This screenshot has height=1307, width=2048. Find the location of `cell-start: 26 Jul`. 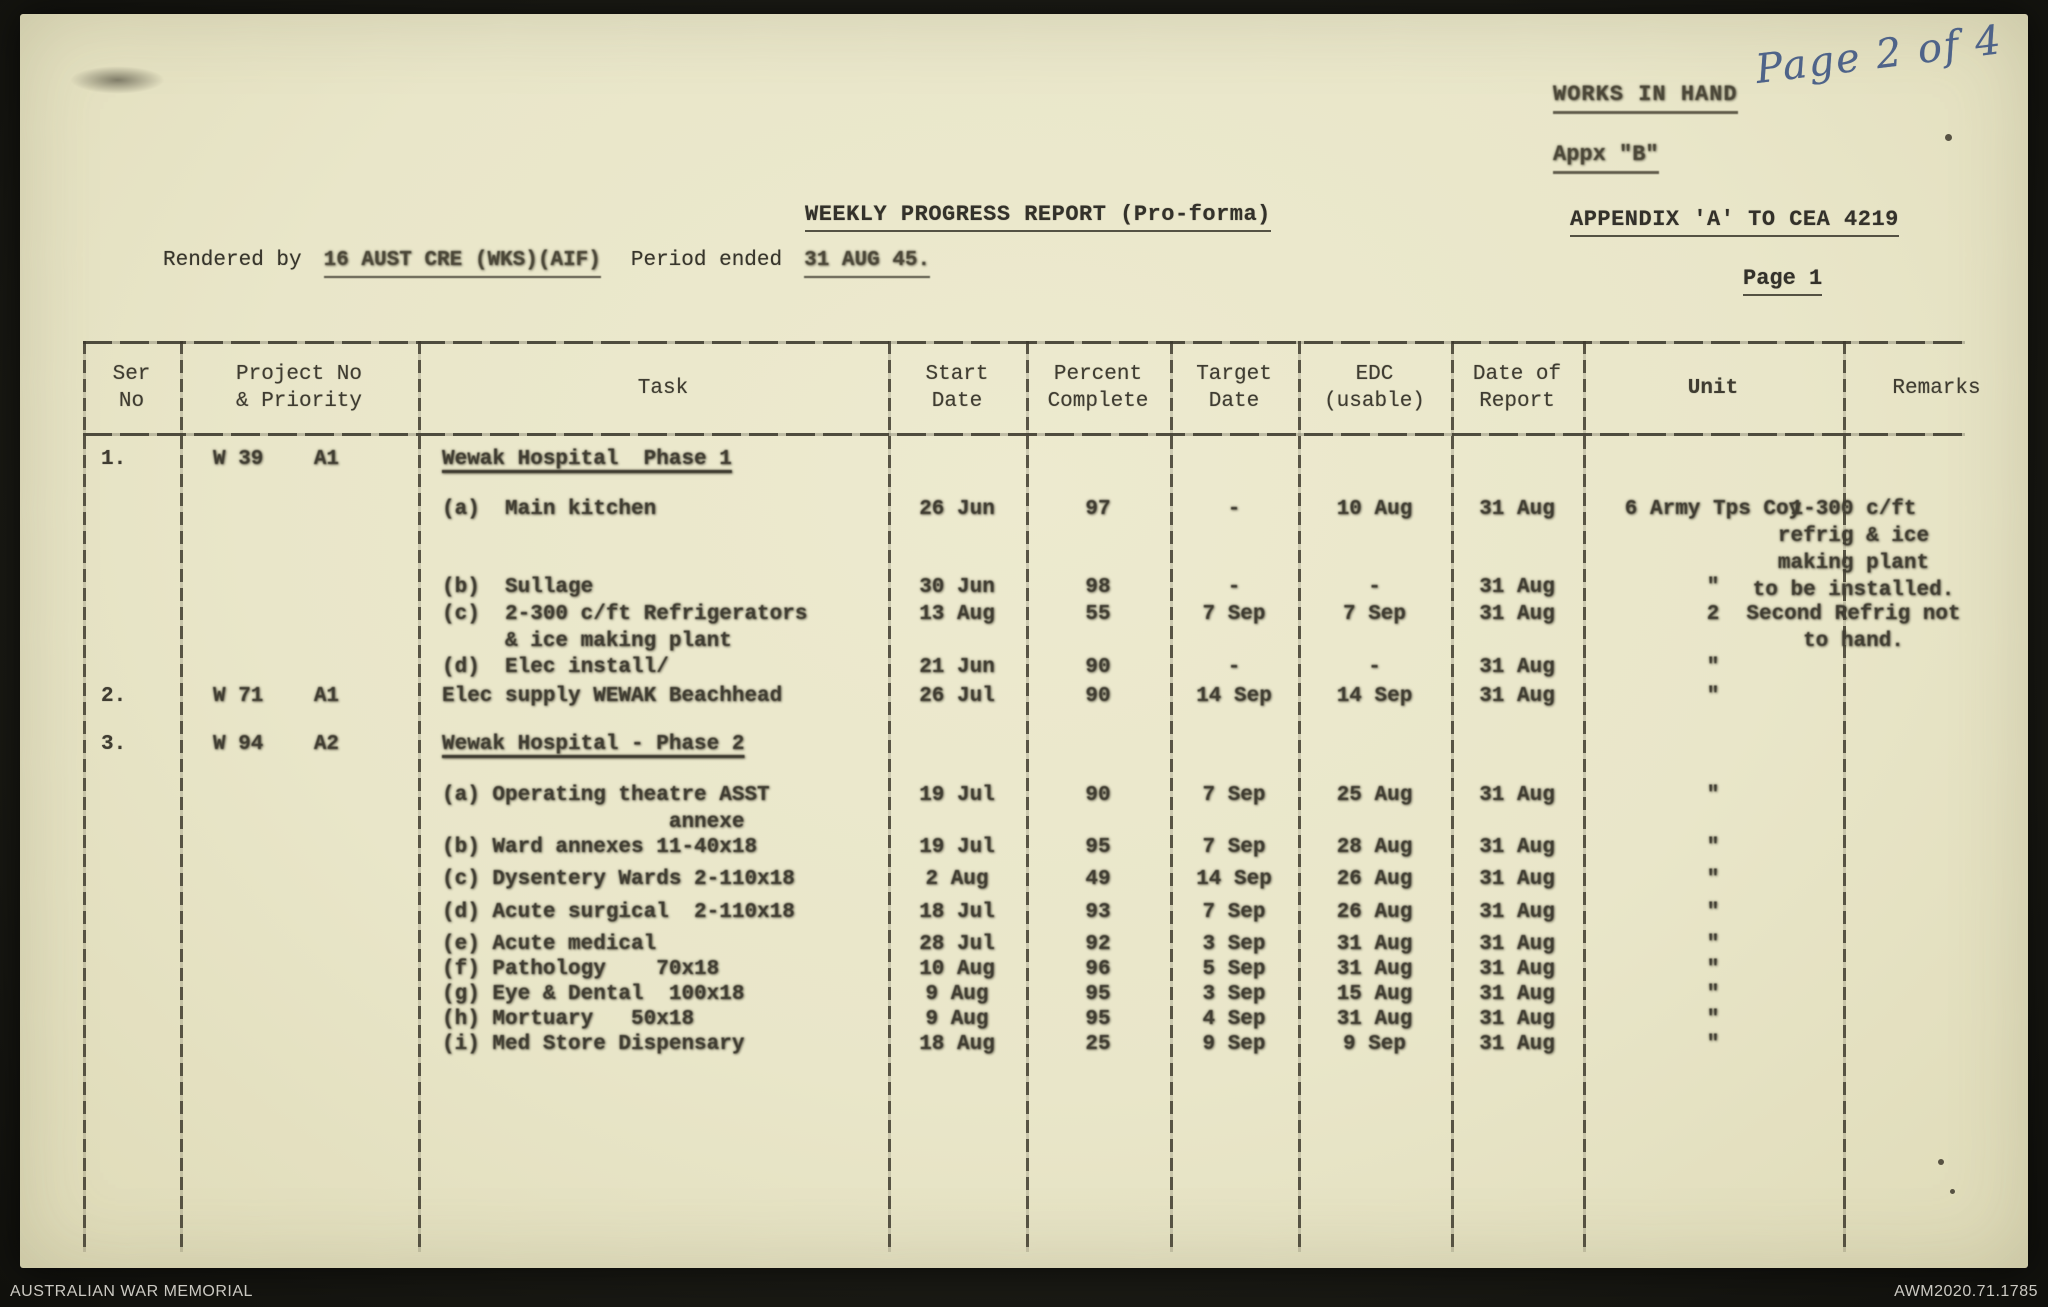

cell-start: 26 Jul is located at coordinates (957, 696).